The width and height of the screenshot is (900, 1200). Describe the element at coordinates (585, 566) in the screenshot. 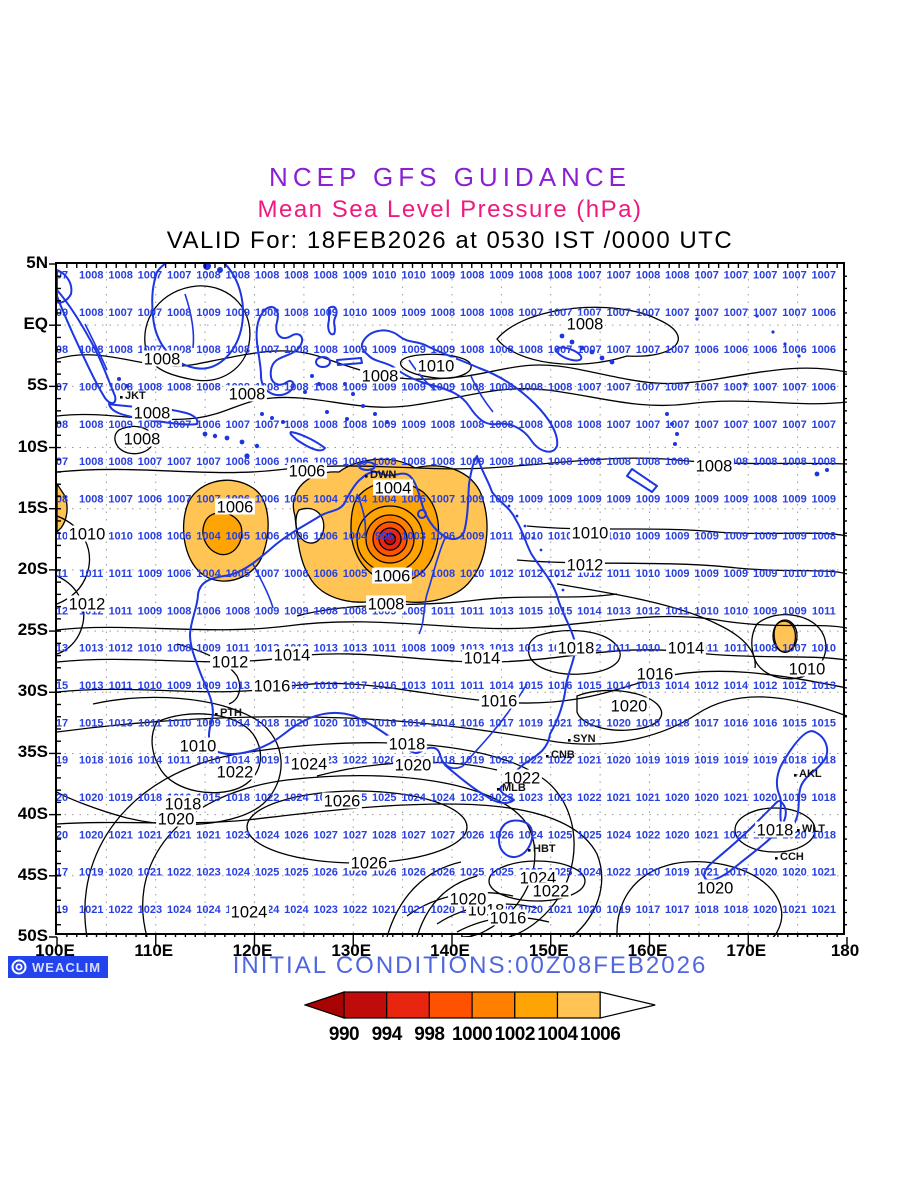

I see `contour-label: 1012` at that location.